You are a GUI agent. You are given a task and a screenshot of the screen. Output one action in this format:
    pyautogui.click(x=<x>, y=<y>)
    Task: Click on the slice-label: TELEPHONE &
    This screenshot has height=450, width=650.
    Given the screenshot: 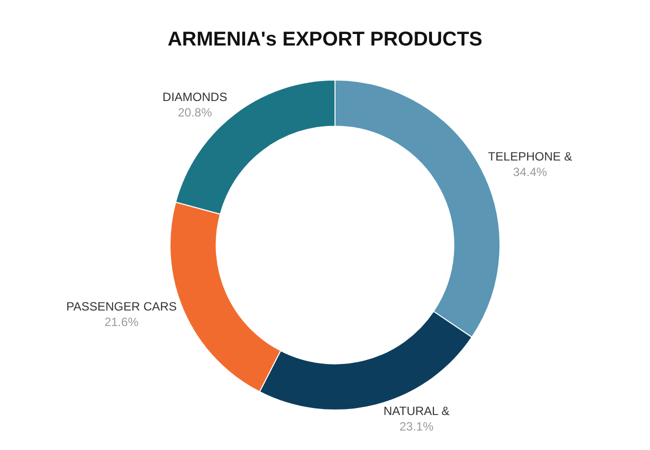 What is the action you would take?
    pyautogui.click(x=530, y=156)
    